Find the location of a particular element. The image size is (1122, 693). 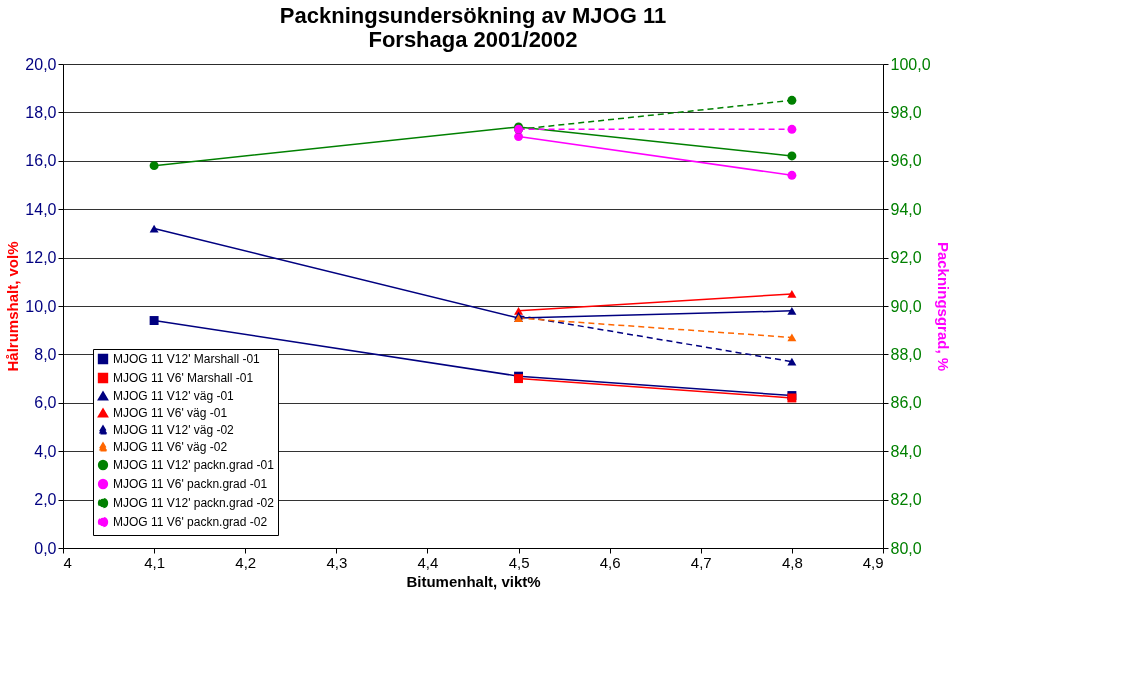

y2-tick-label: 96,0 is located at coordinates (906, 161).